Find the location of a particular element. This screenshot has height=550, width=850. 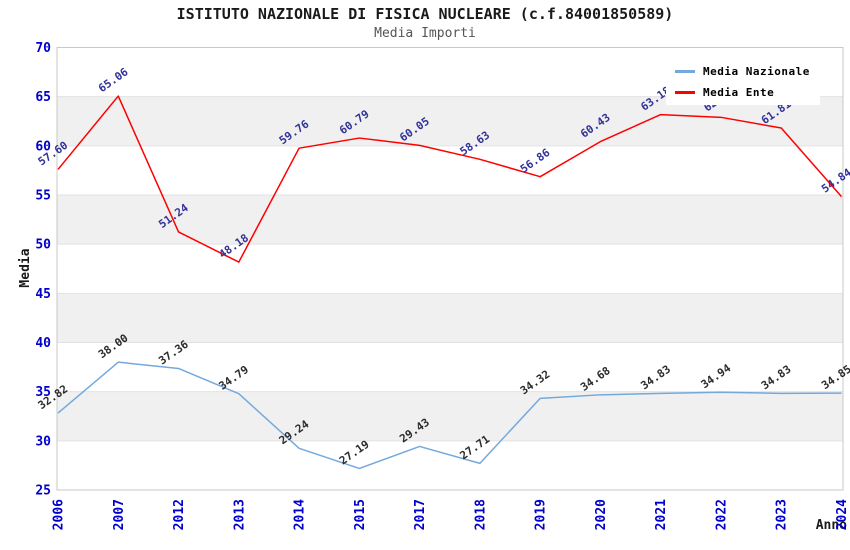

point-label: 27.19 is located at coordinates (354, 453).